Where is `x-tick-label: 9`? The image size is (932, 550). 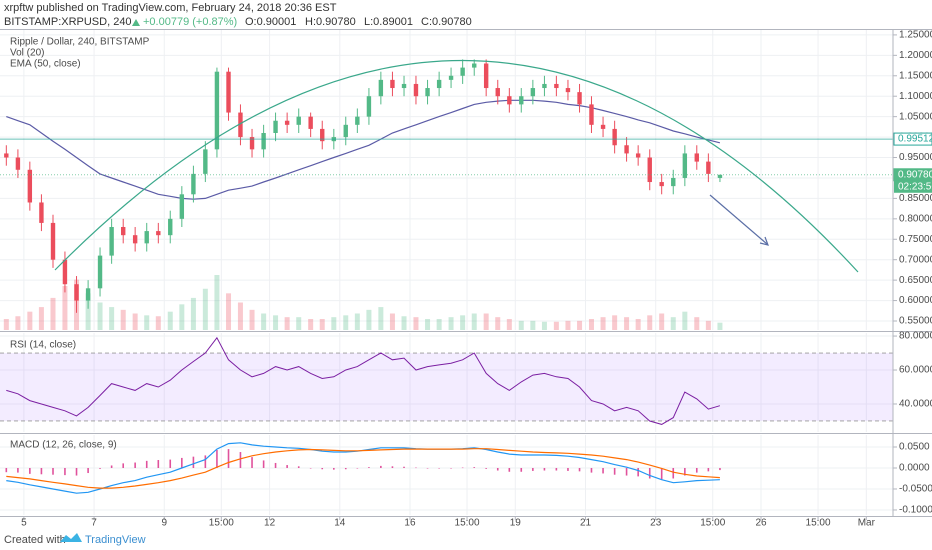 x-tick-label: 9 is located at coordinates (164, 523).